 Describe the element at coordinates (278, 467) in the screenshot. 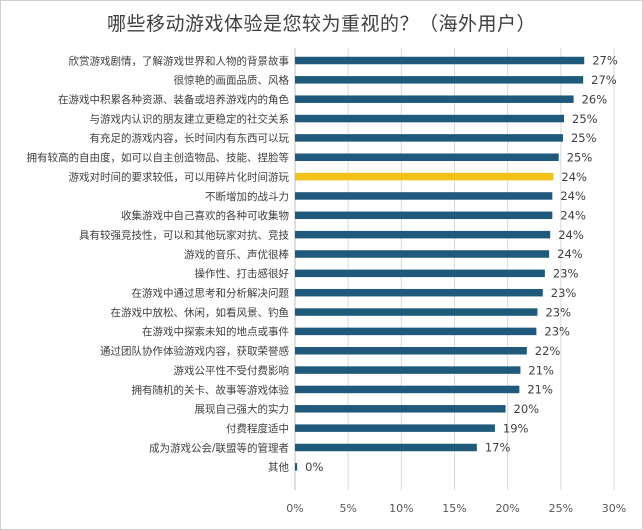

I see `category-label: 其他` at that location.